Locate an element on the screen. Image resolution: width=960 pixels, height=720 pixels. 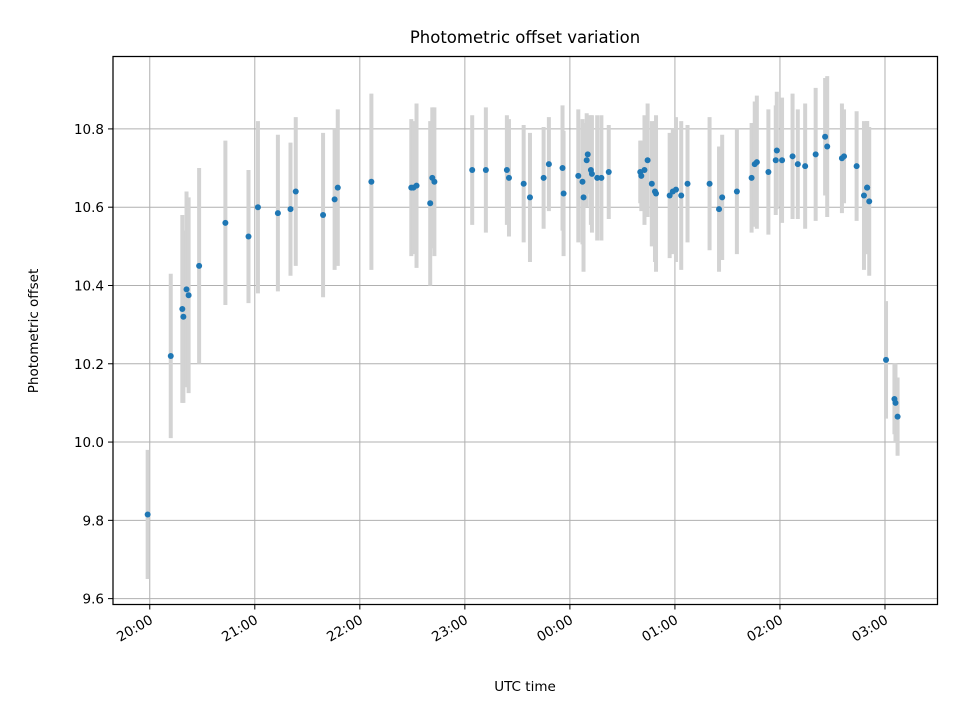
y-axis-ticks: 9.6 9.8 10.0 10.2 10.4 10.6 10.8 is located at coordinates (93, 365).